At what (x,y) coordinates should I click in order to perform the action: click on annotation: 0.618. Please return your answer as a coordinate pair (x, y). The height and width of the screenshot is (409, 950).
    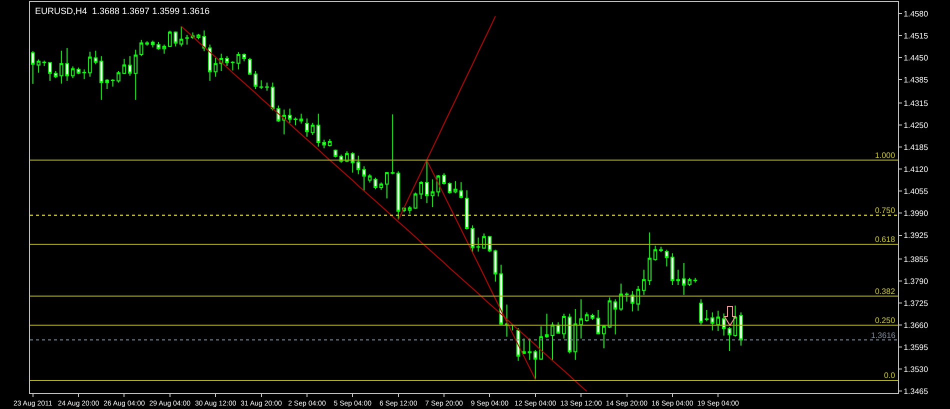
    Looking at the image, I should click on (885, 239).